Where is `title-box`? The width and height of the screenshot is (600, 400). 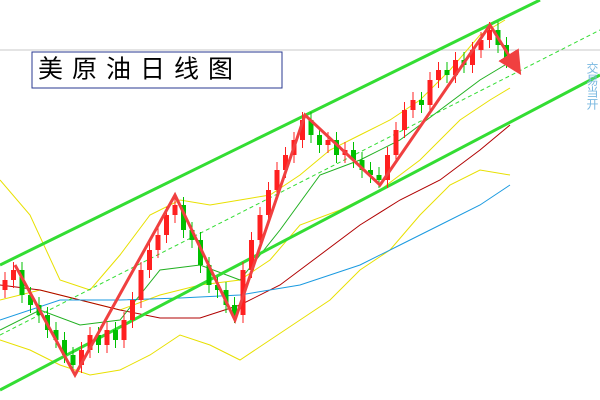
title-box is located at coordinates (157, 70).